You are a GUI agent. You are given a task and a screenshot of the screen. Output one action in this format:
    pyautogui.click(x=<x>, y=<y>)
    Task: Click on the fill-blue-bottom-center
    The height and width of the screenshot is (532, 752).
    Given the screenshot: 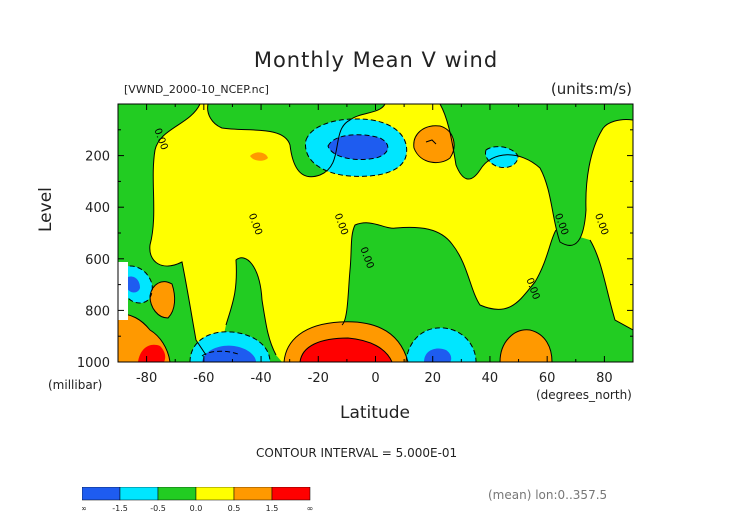 What is the action you would take?
    pyautogui.click(x=438, y=355)
    